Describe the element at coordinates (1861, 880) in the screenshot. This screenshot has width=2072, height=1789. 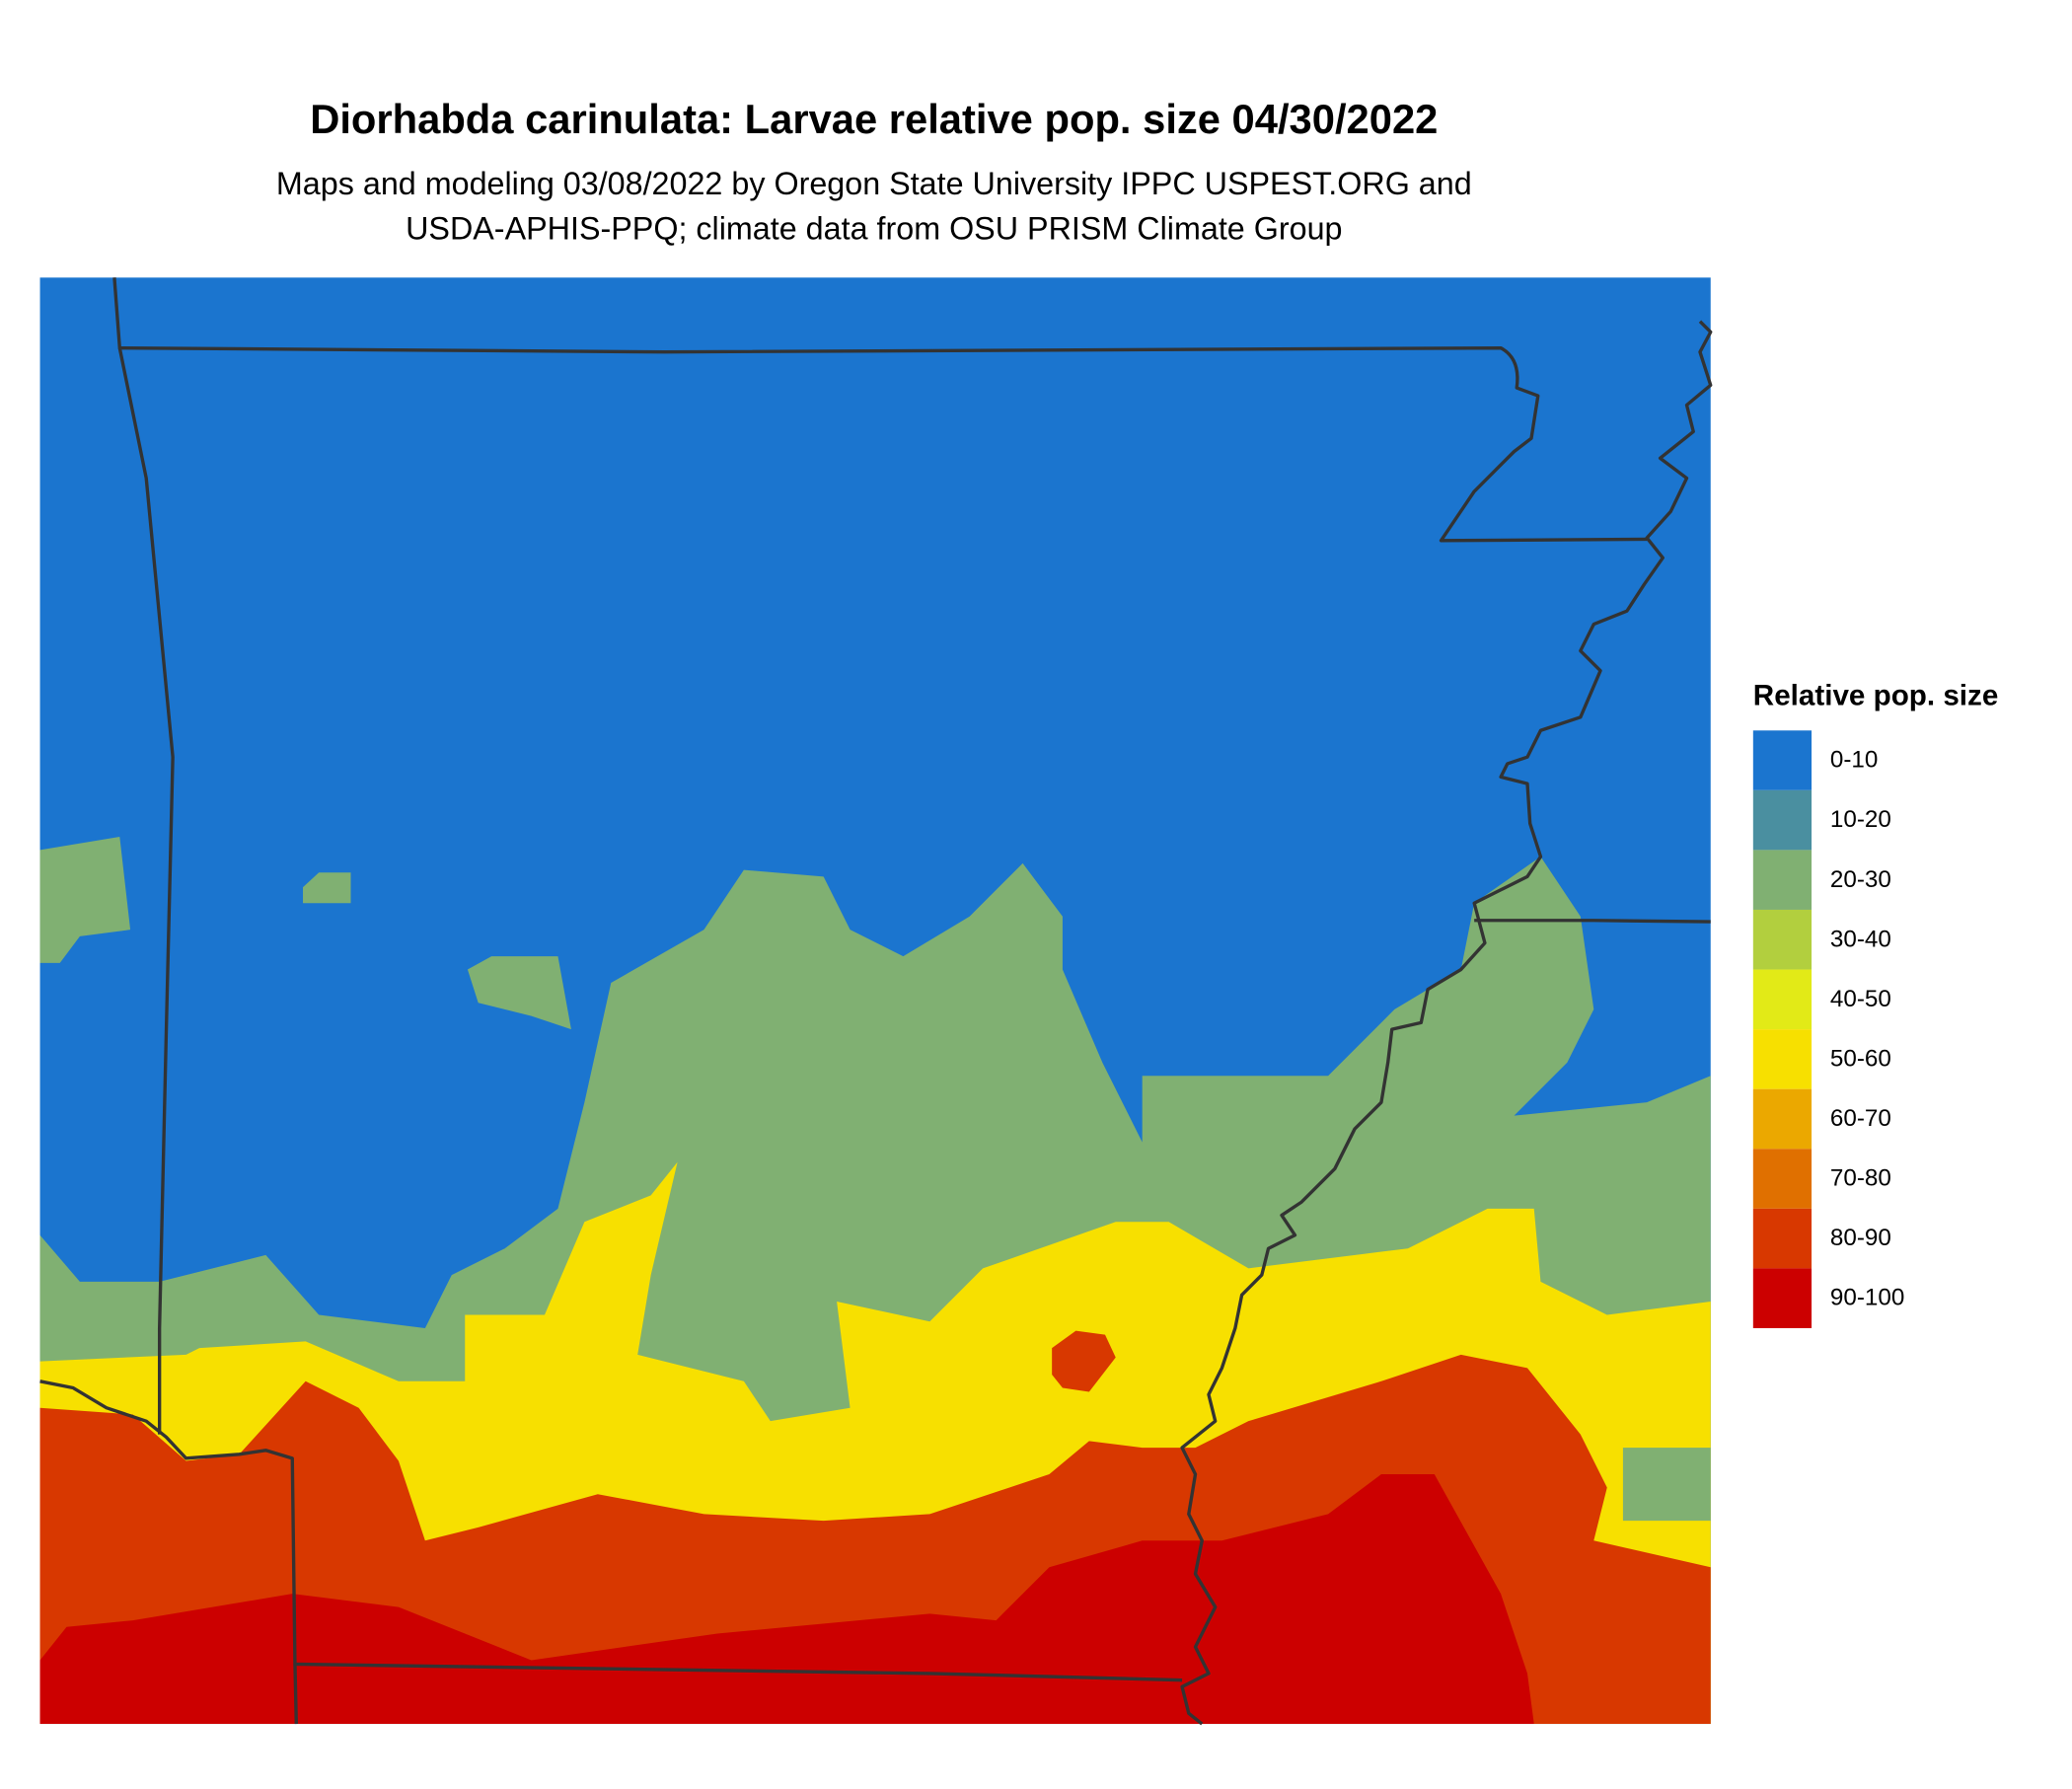
I see `legend-label: 20-30` at that location.